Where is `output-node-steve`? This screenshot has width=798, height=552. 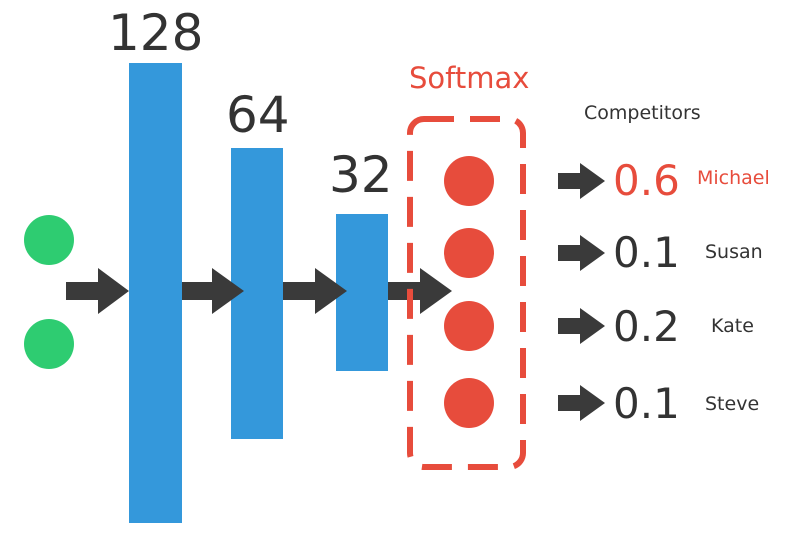 output-node-steve is located at coordinates (469, 403).